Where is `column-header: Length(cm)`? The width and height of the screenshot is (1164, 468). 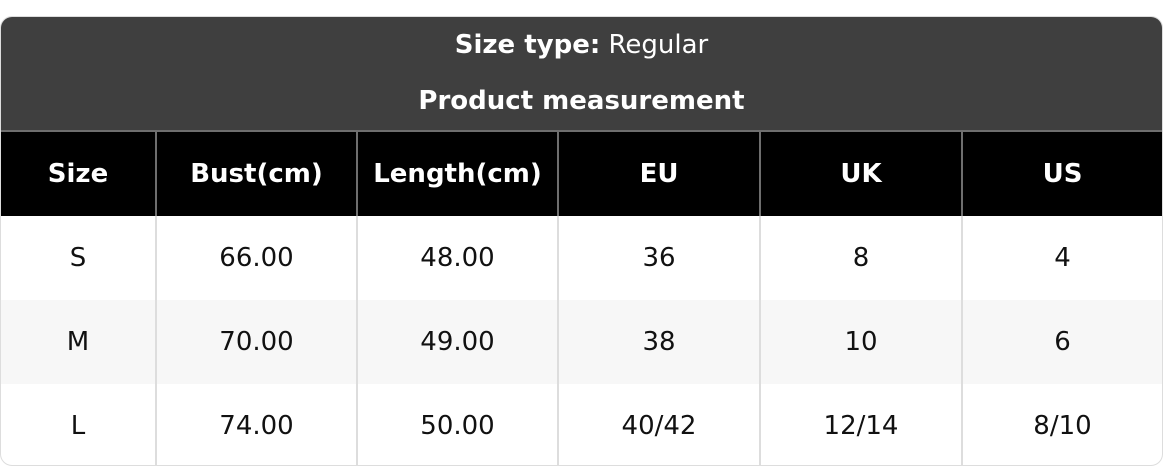 column-header: Length(cm) is located at coordinates (457, 173).